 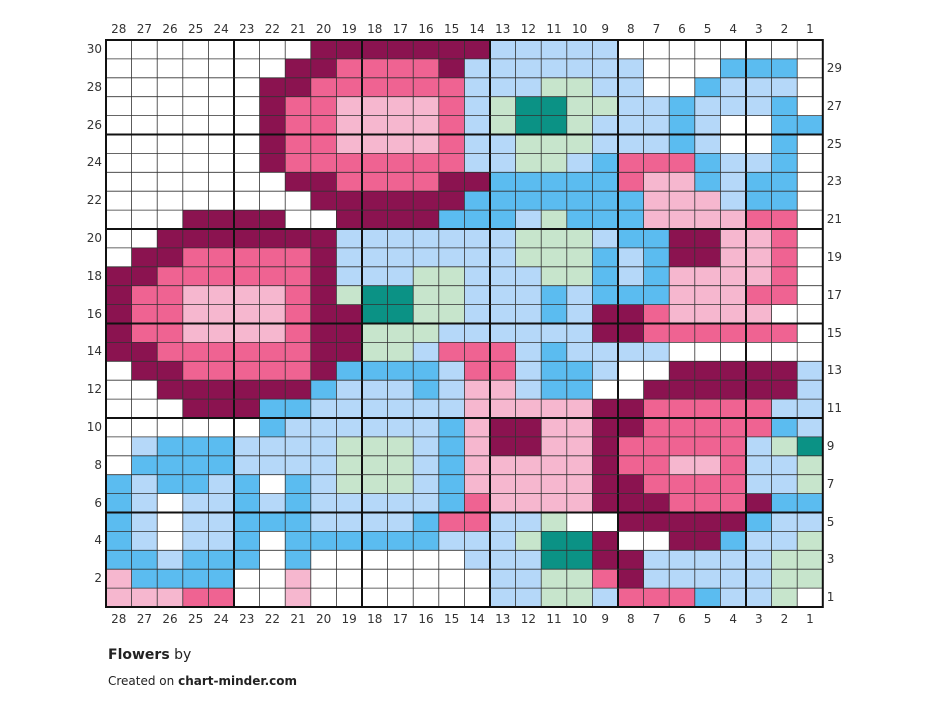 I want to click on cell-row26-col5, so click(x=707, y=125).